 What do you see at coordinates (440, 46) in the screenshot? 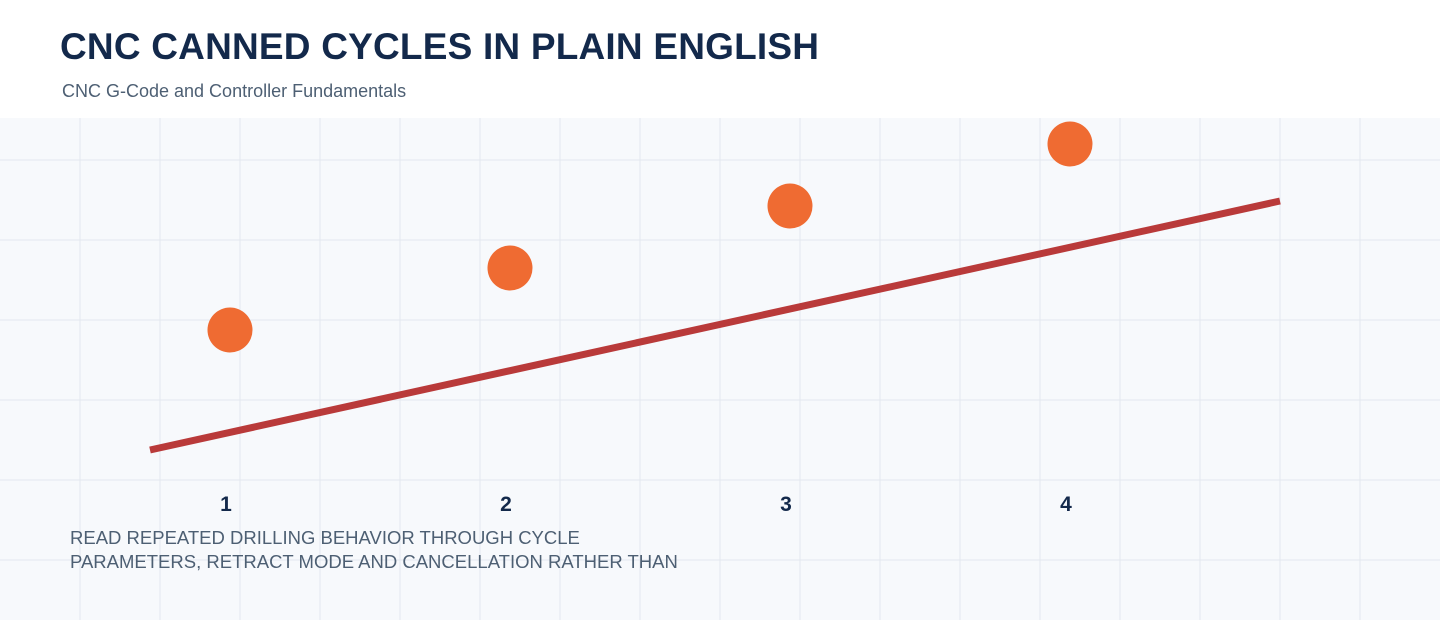
I see `page-title: CNC CANNED CYCLES IN PLAIN ENGLISH` at bounding box center [440, 46].